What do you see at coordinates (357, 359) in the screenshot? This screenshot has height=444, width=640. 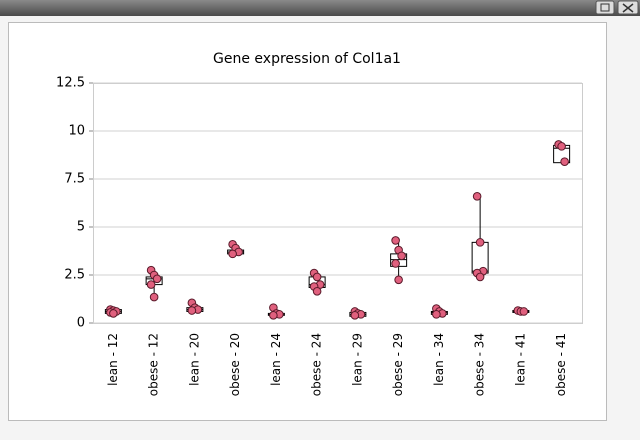 I see `x-tick-label: lean - 29` at bounding box center [357, 359].